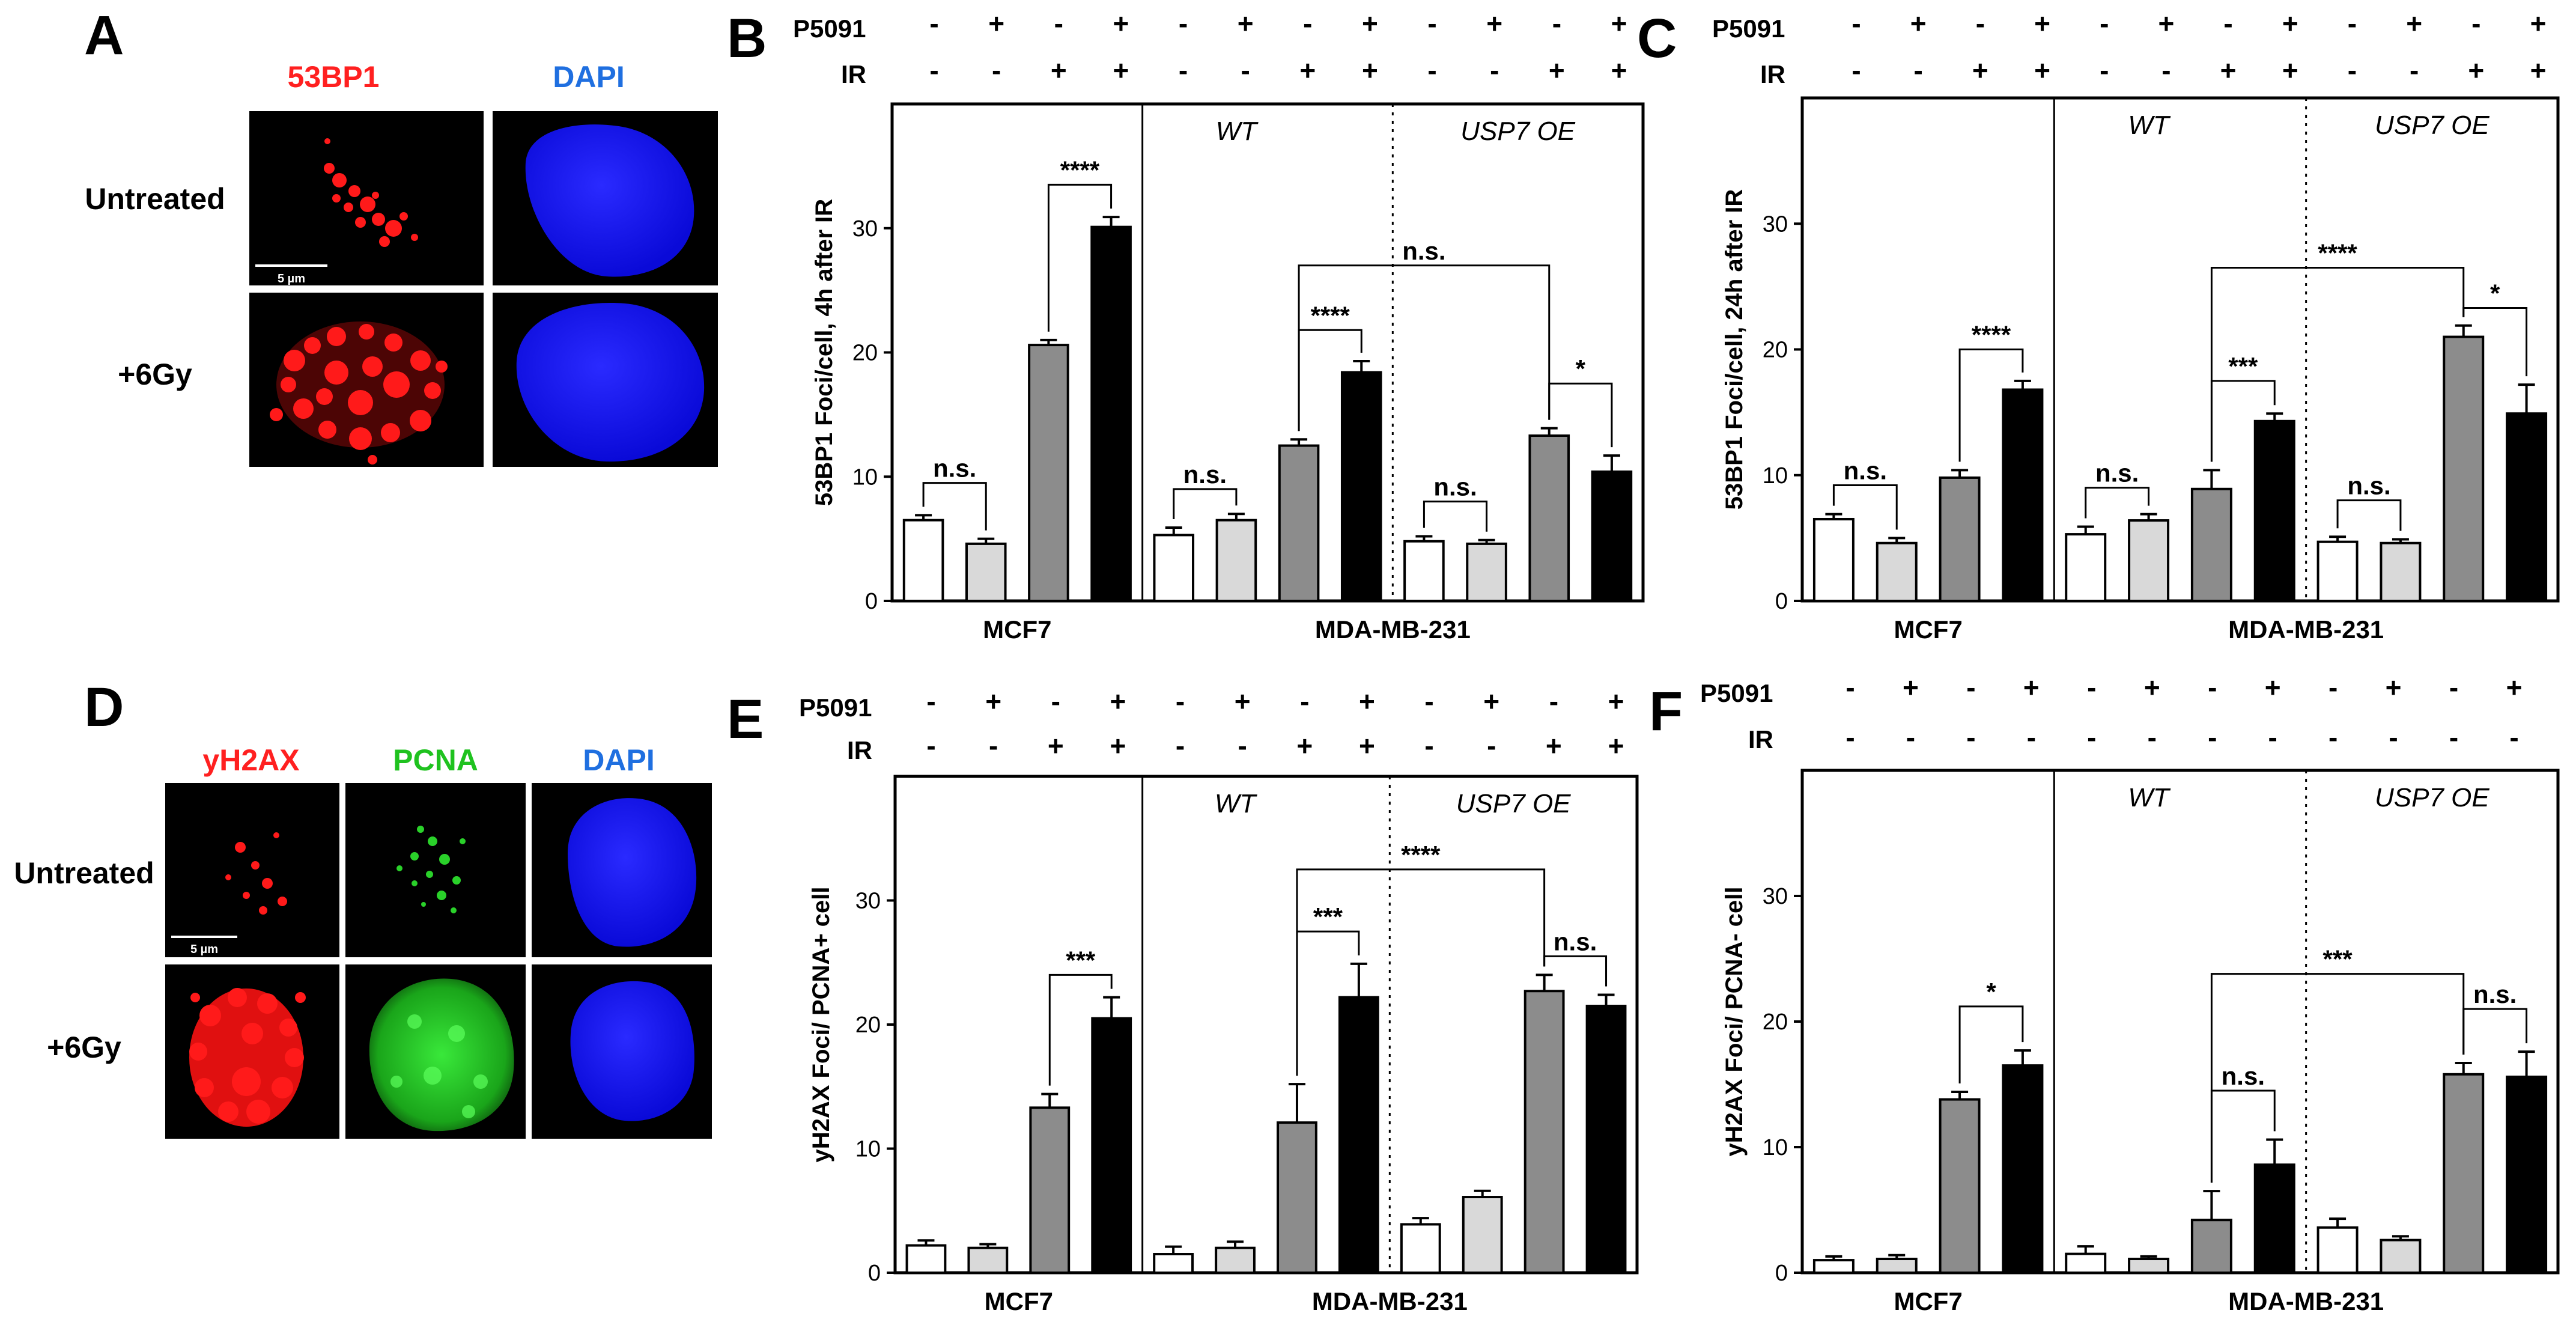 This screenshot has height=1322, width=2576. Describe the element at coordinates (2432, 798) in the screenshot. I see `group-label-usp7-f: USP7 OE` at that location.